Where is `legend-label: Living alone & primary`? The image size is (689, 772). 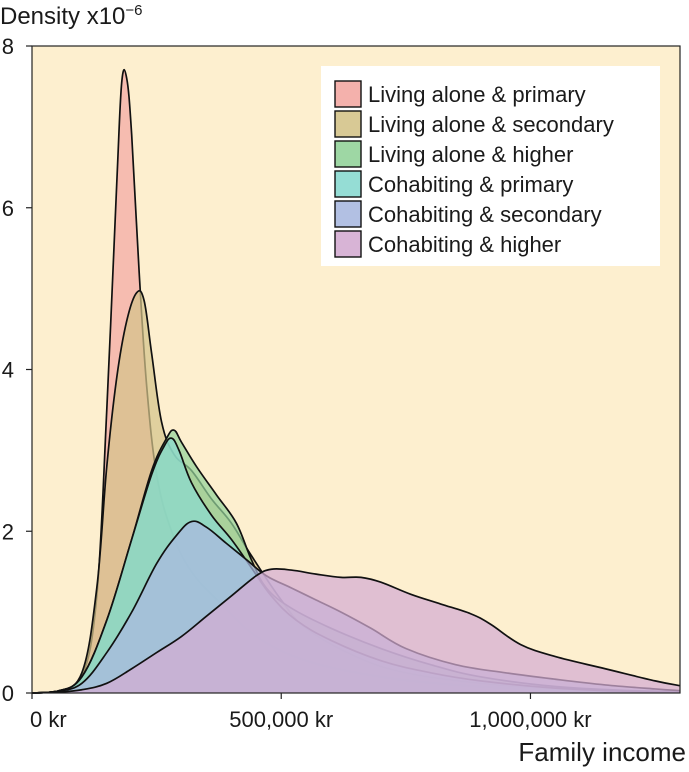 legend-label: Living alone & primary is located at coordinates (477, 94).